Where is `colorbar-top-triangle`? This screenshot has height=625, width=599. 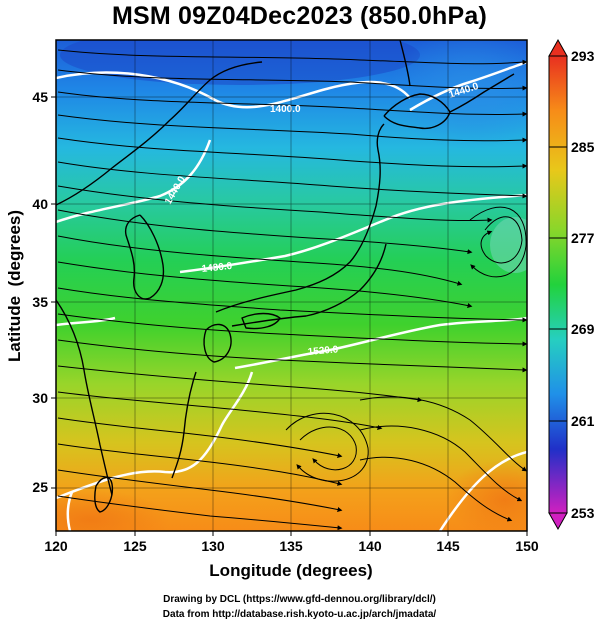 colorbar-top-triangle is located at coordinates (558, 47).